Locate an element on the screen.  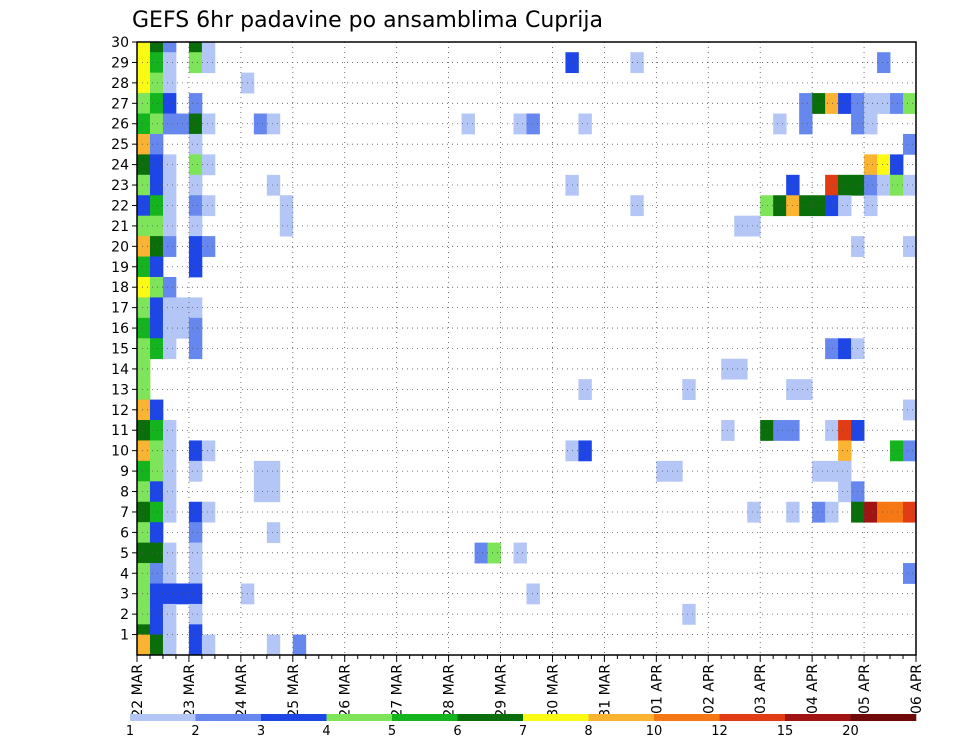
y-tick-label: 20 is located at coordinates (120, 247).